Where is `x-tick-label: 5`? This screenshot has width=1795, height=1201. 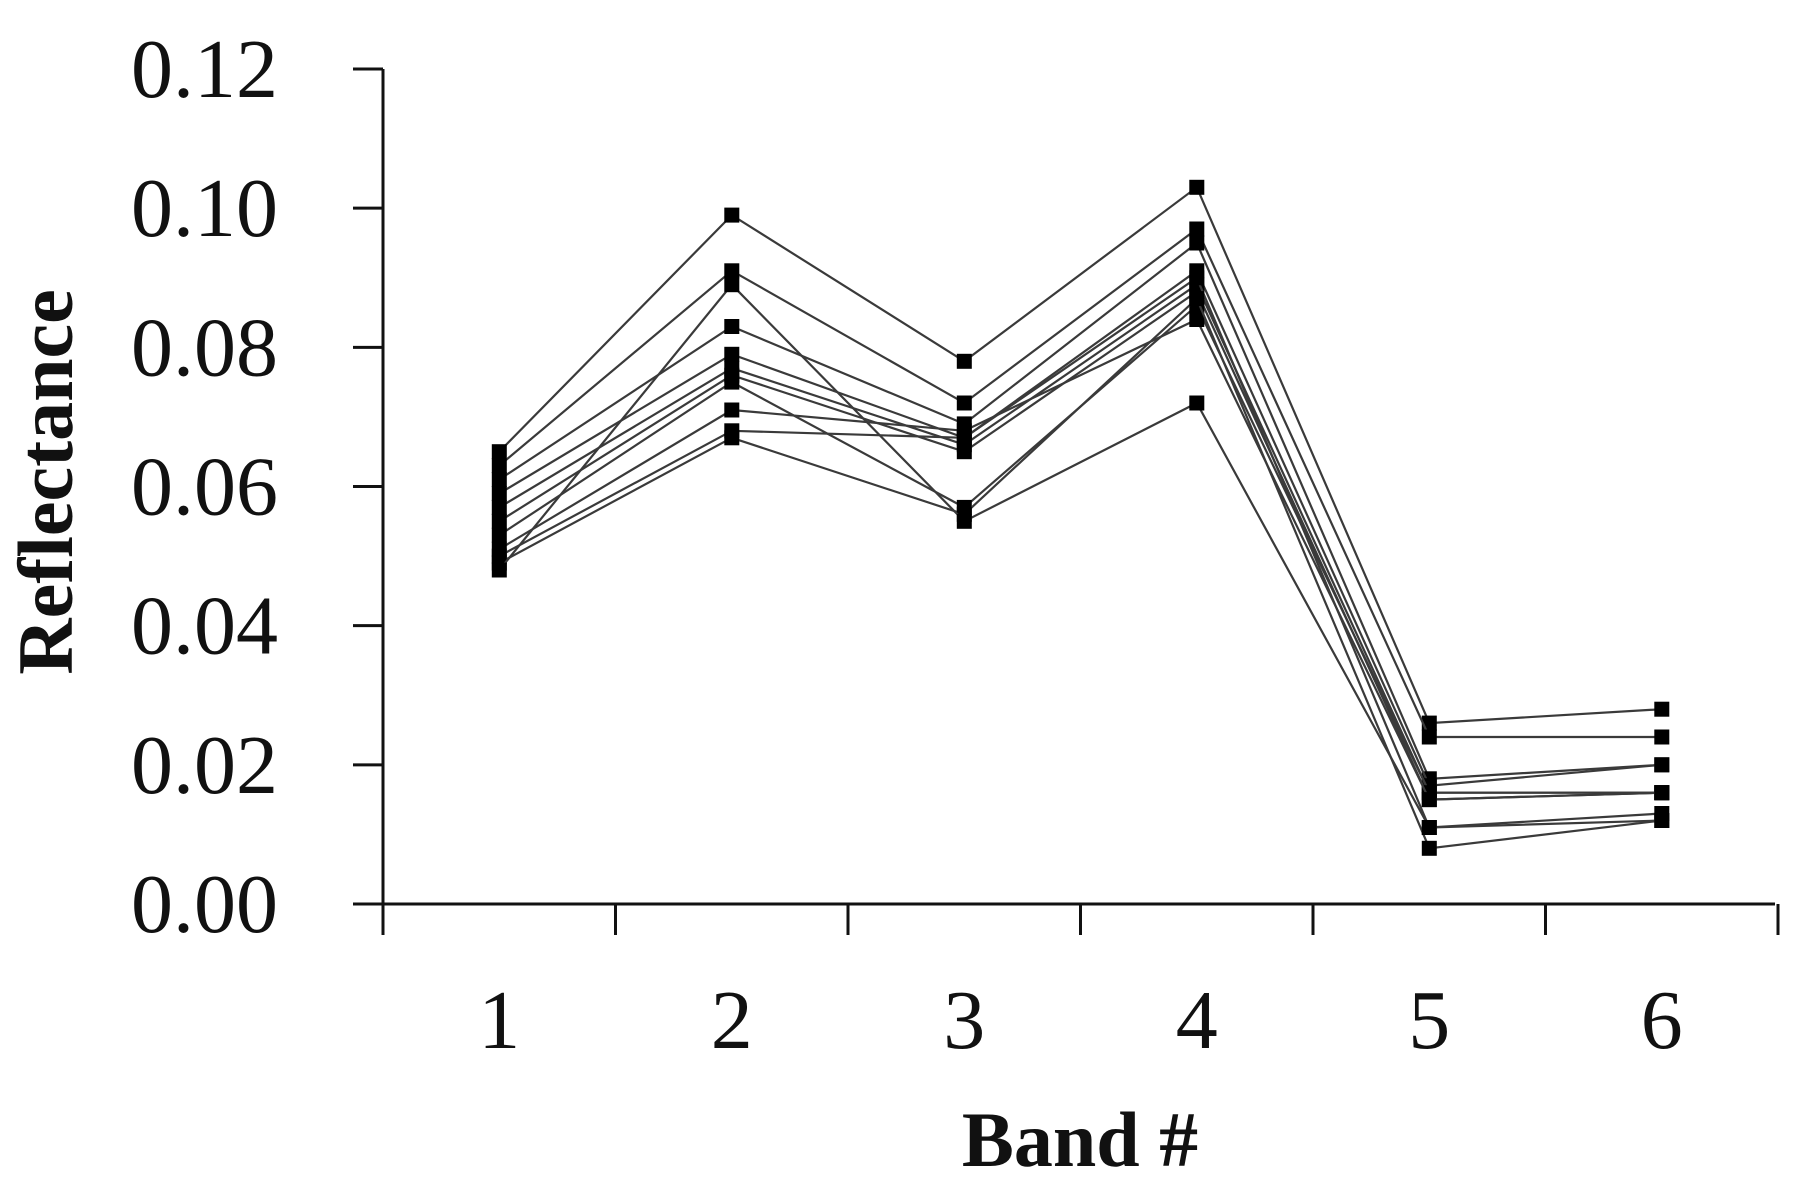 x-tick-label: 5 is located at coordinates (1429, 1020).